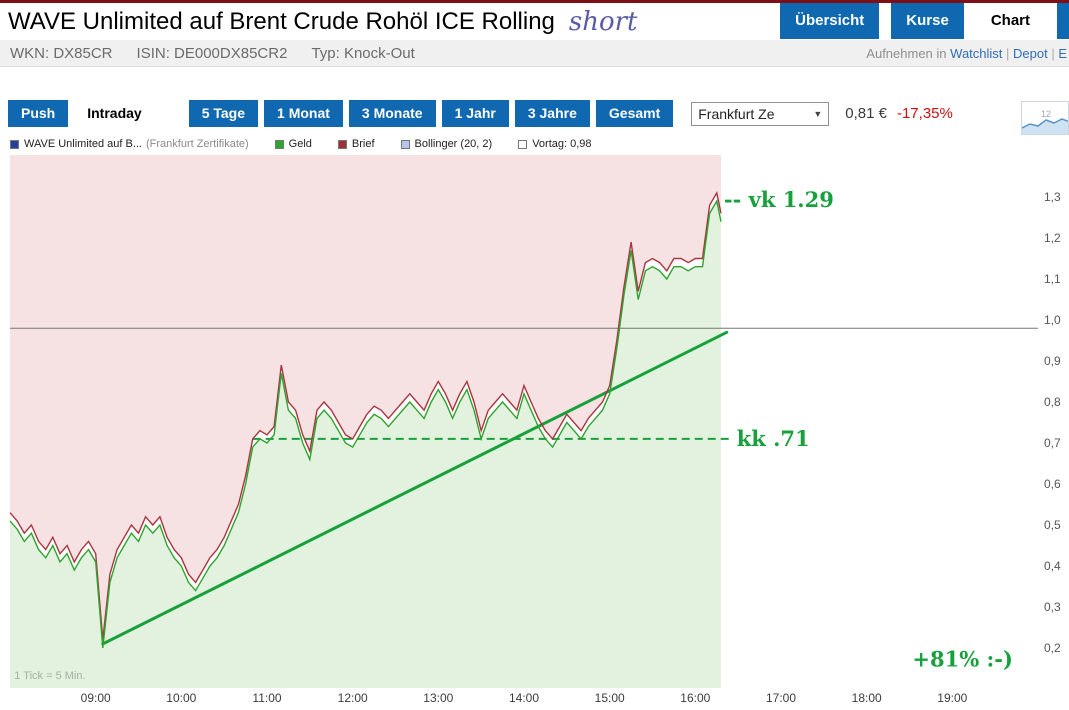 This screenshot has height=710, width=1069. Describe the element at coordinates (552, 113) in the screenshot. I see `period-button-3-jahre: 3 Jahre` at that location.